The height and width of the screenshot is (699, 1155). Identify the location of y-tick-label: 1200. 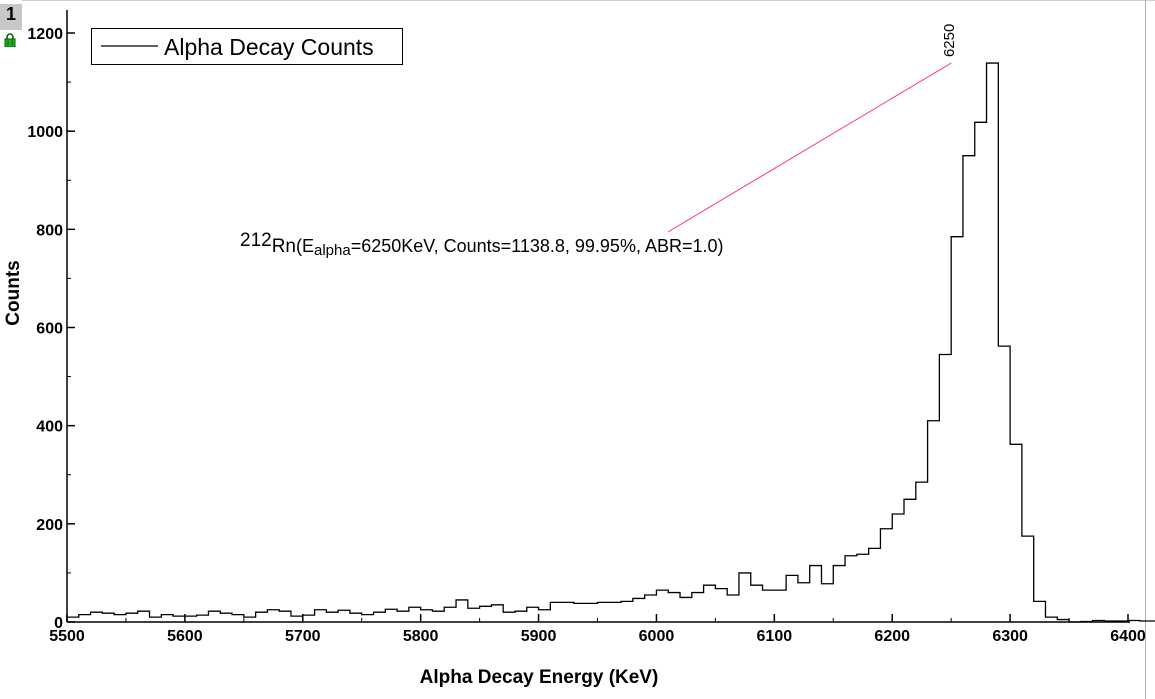
(45, 34).